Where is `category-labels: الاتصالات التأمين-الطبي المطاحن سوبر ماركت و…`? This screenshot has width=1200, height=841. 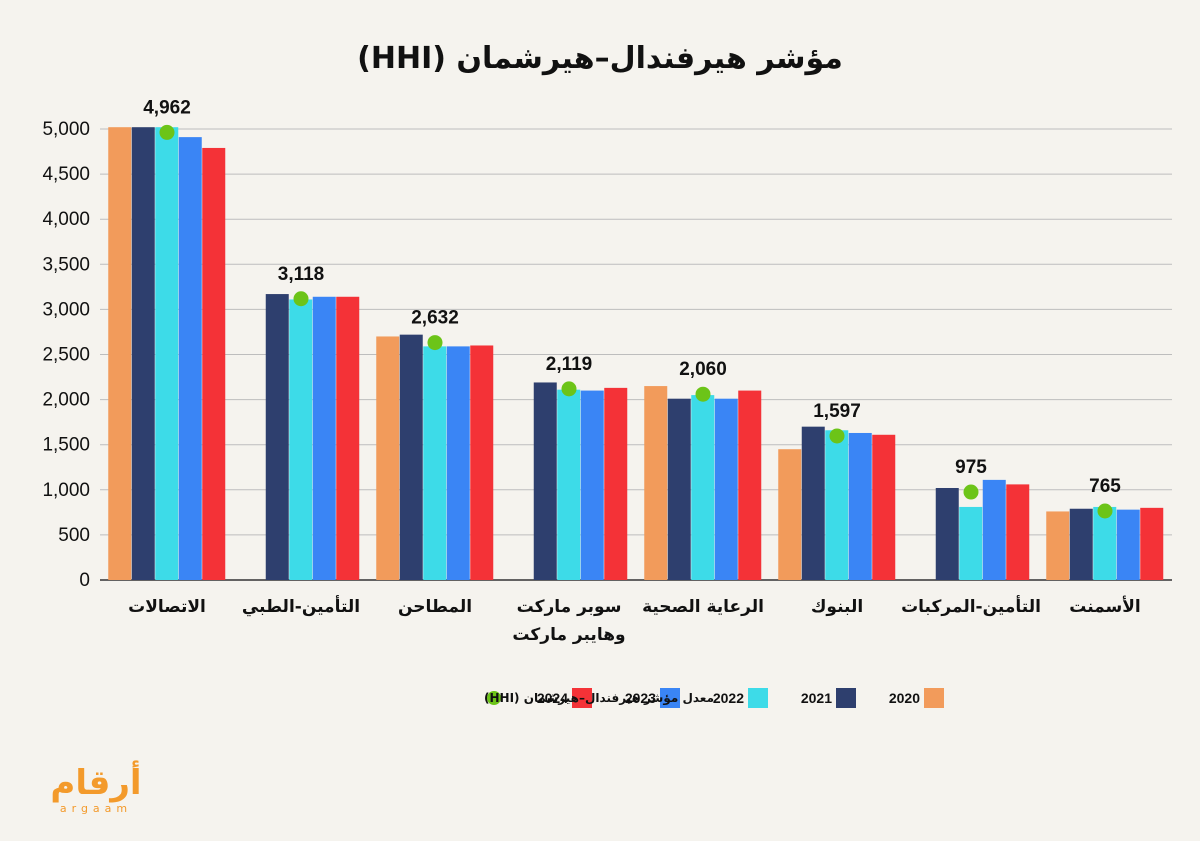 category-labels: الاتصالات التأمين-الطبي المطاحن سوبر ماركت و… is located at coordinates (634, 620).